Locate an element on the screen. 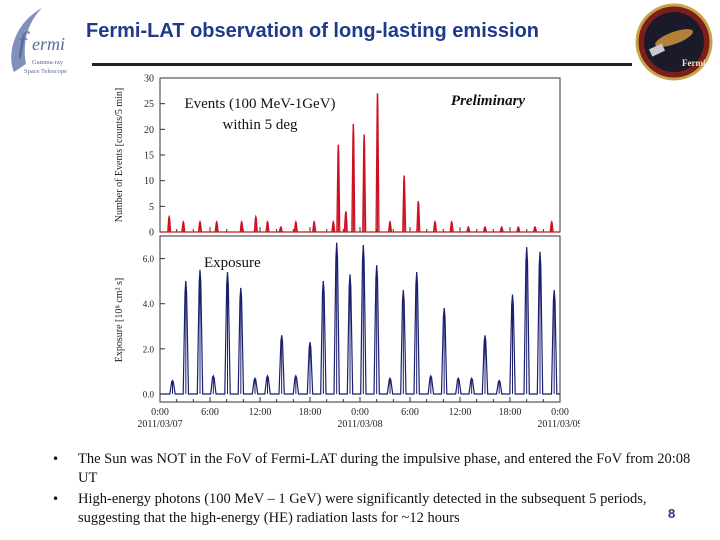  exposure-peak-markers is located at coordinates (363, 318).